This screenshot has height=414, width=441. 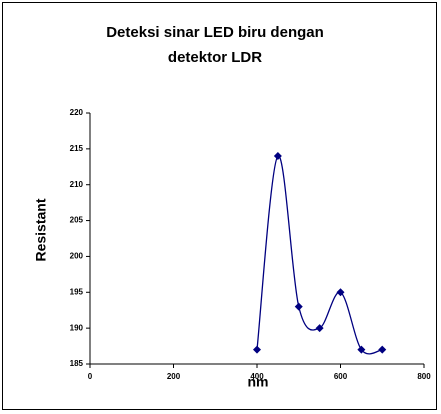 I want to click on series-line, so click(x=319, y=255).